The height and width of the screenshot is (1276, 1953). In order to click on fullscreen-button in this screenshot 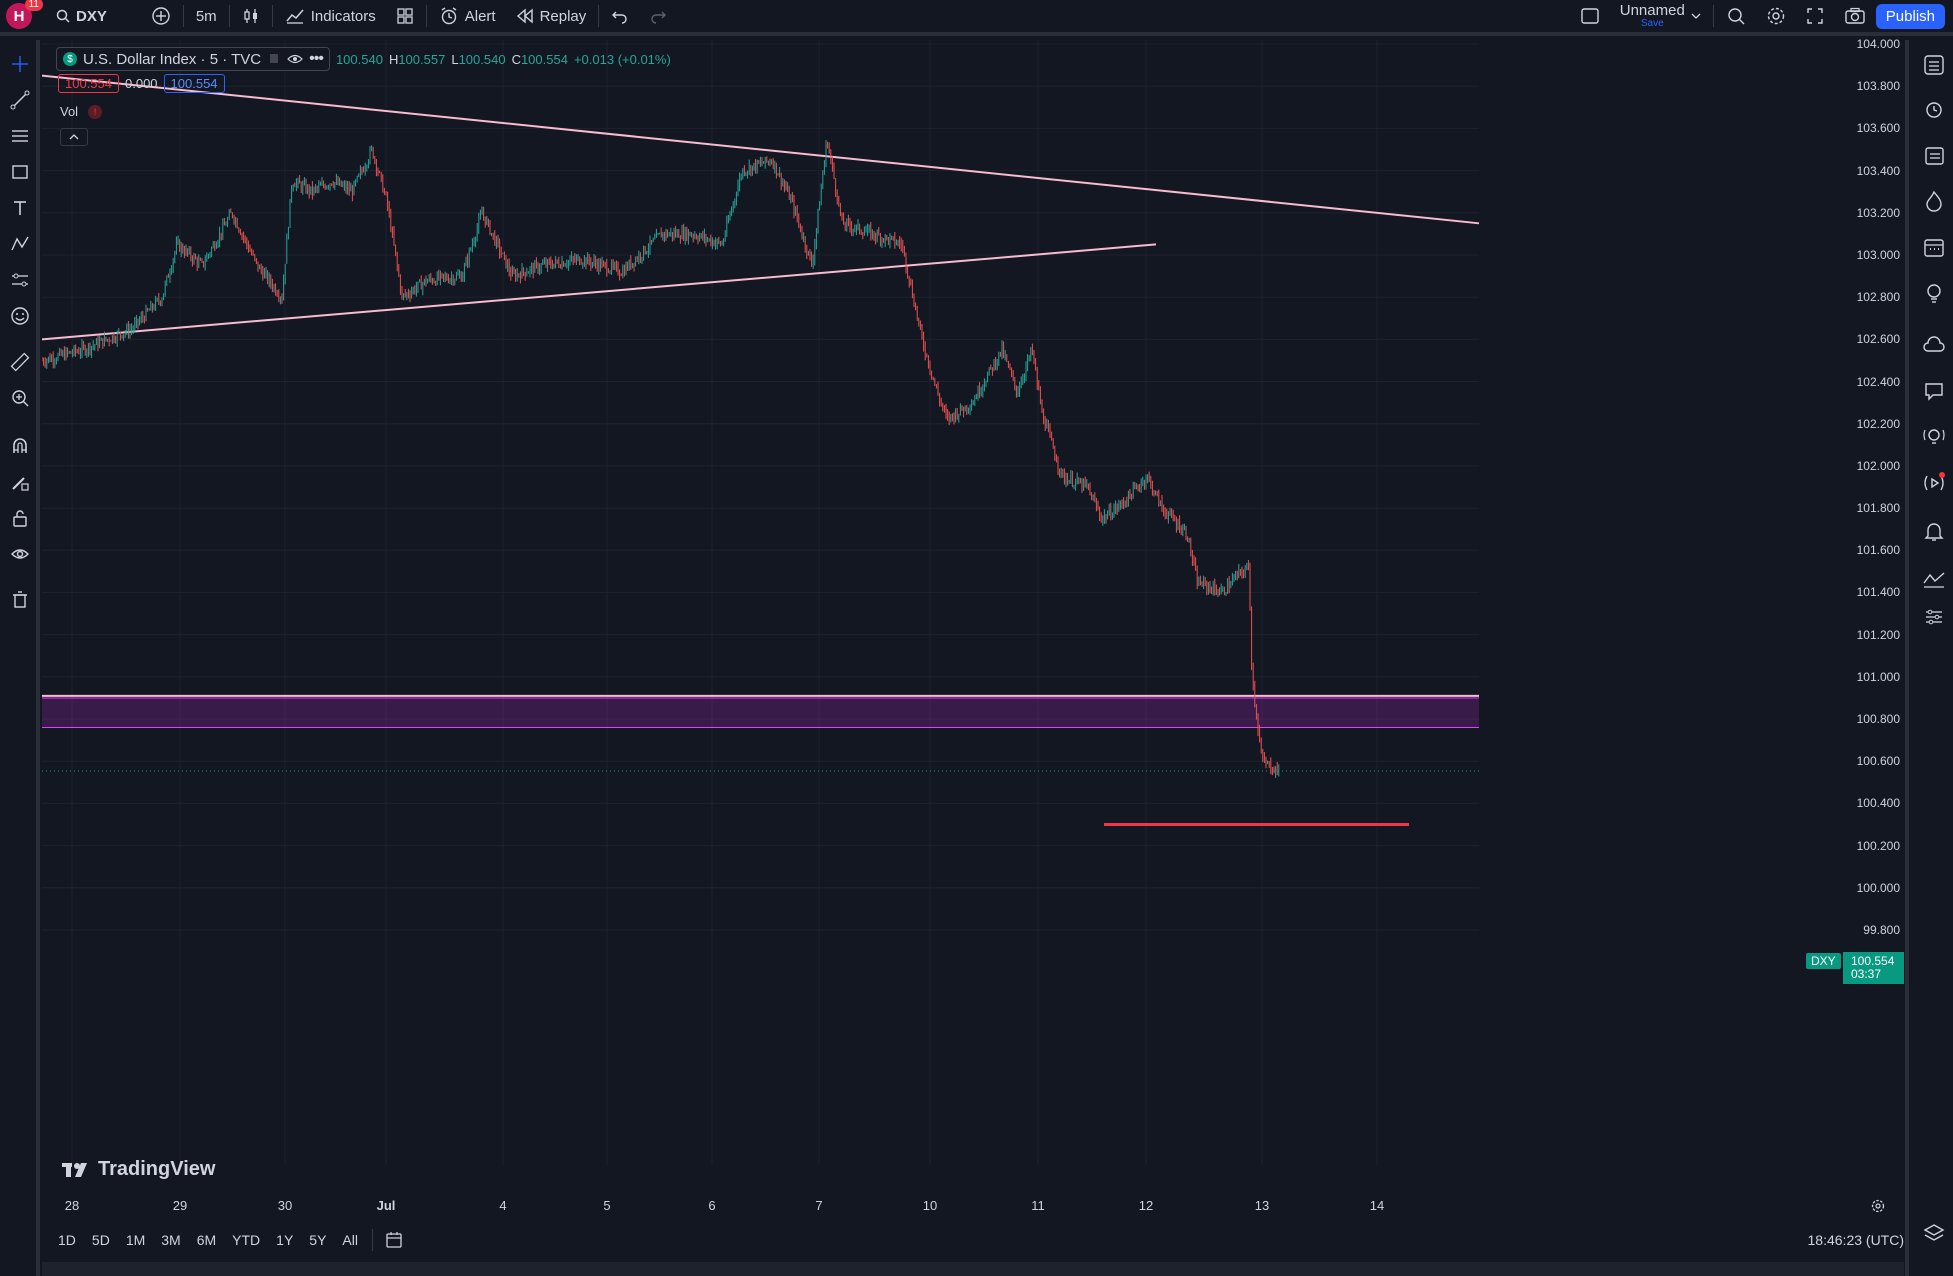, I will do `click(1815, 16)`.